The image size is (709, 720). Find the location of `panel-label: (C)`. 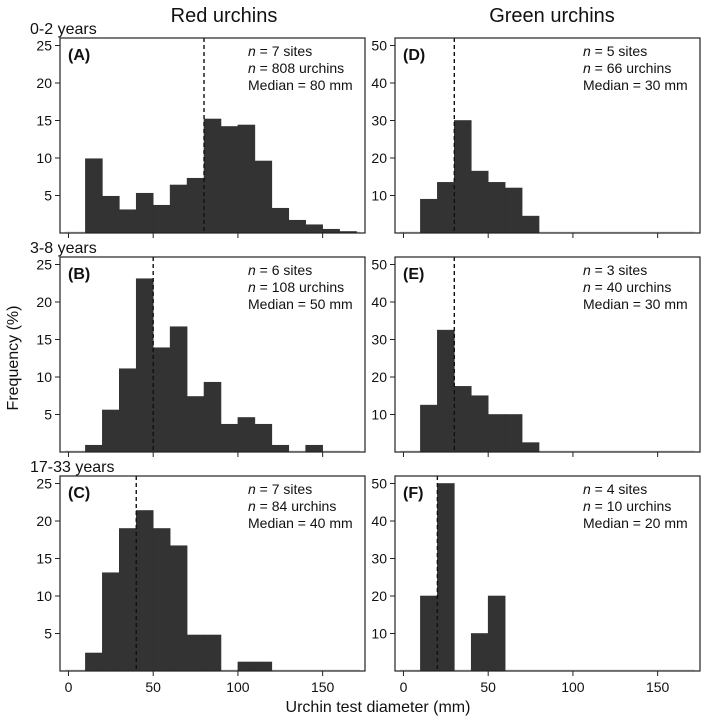

panel-label: (C) is located at coordinates (79, 493).